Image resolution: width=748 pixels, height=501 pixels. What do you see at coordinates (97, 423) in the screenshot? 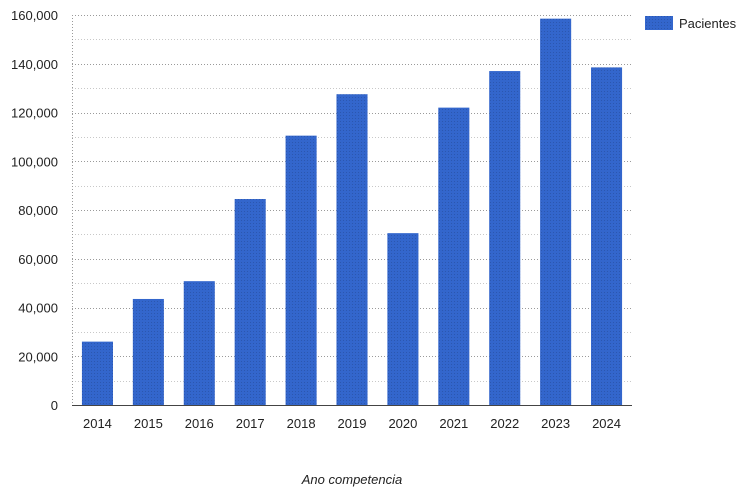
I see `x-tick-label: 2014` at bounding box center [97, 423].